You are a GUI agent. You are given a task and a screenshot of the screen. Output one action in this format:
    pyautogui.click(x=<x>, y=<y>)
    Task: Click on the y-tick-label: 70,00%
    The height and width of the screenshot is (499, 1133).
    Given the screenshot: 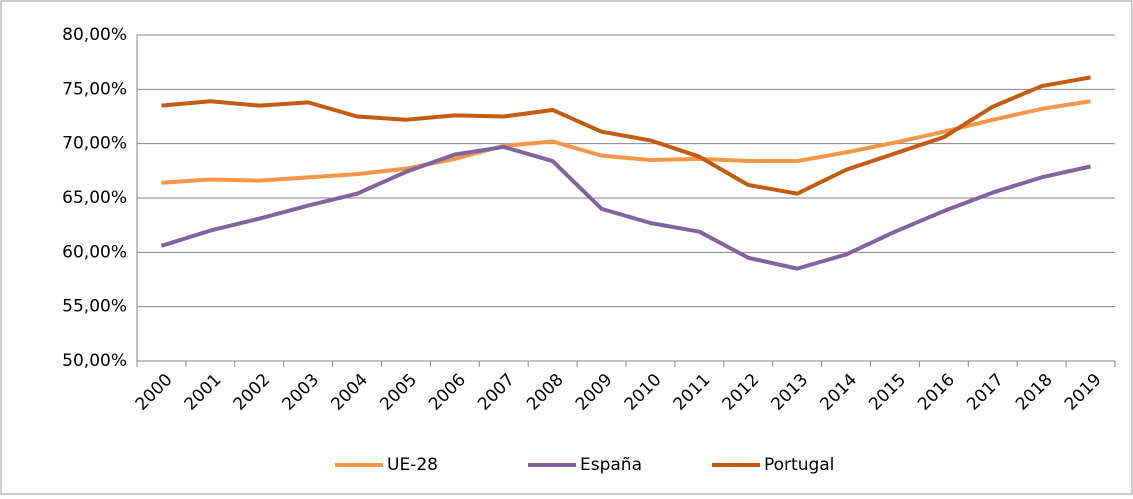 What is the action you would take?
    pyautogui.click(x=94, y=144)
    